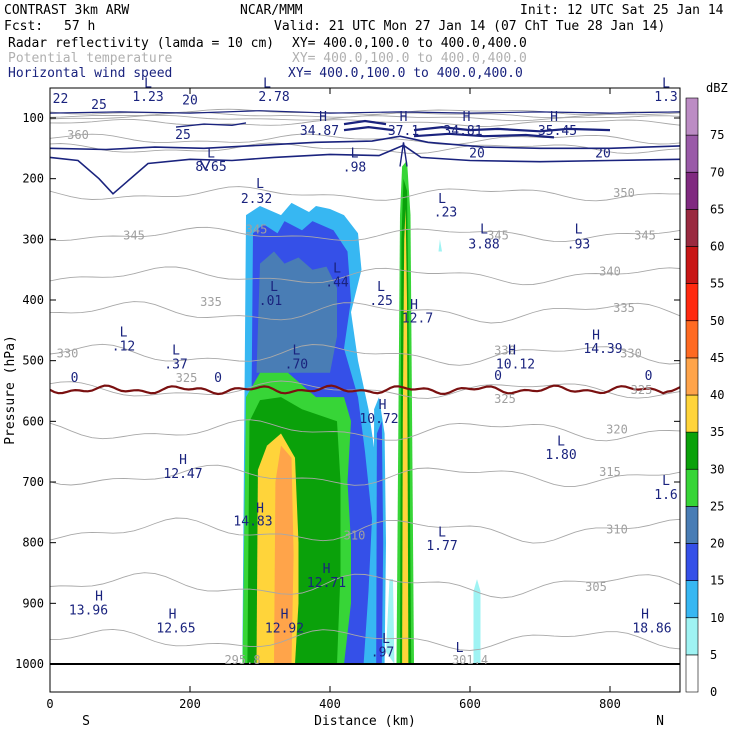 This screenshot has width=740, height=740. What do you see at coordinates (624, 193) in the screenshot?
I see `annotation-theta-label: 350` at bounding box center [624, 193].